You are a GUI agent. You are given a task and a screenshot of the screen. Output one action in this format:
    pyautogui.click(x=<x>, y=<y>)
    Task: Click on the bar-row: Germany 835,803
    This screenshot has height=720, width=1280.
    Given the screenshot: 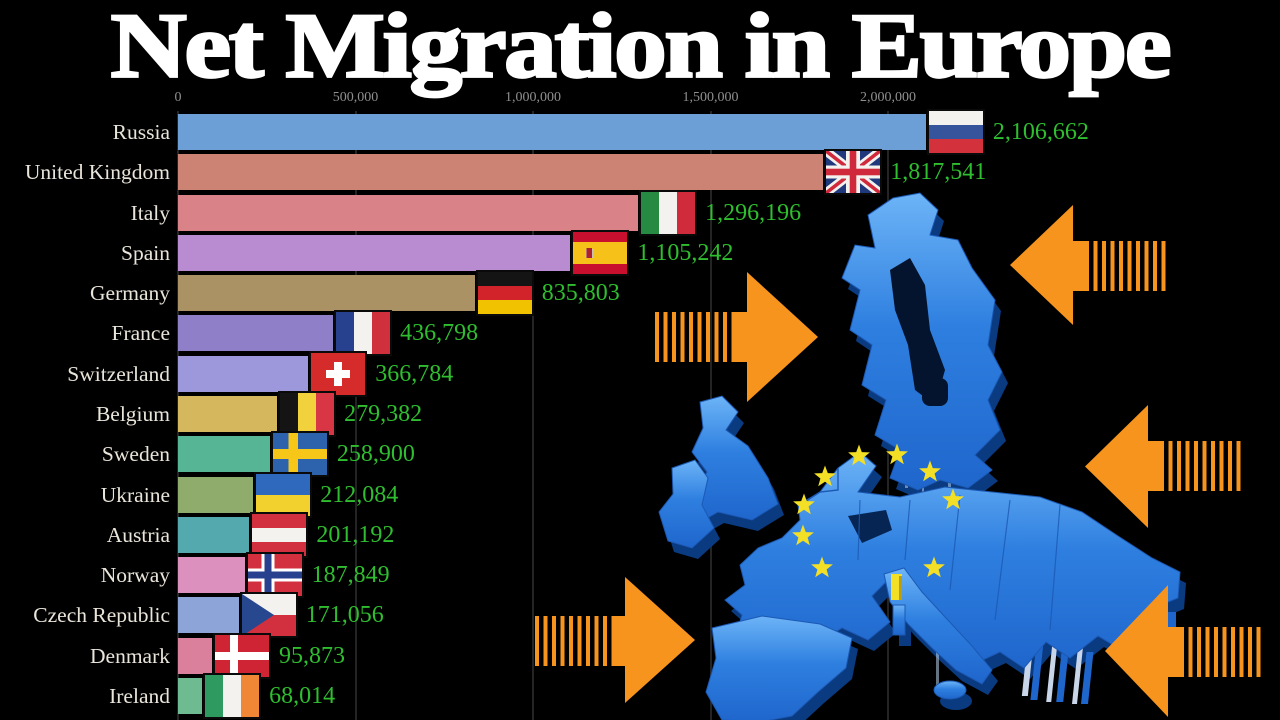 What is the action you would take?
    pyautogui.click(x=640, y=293)
    